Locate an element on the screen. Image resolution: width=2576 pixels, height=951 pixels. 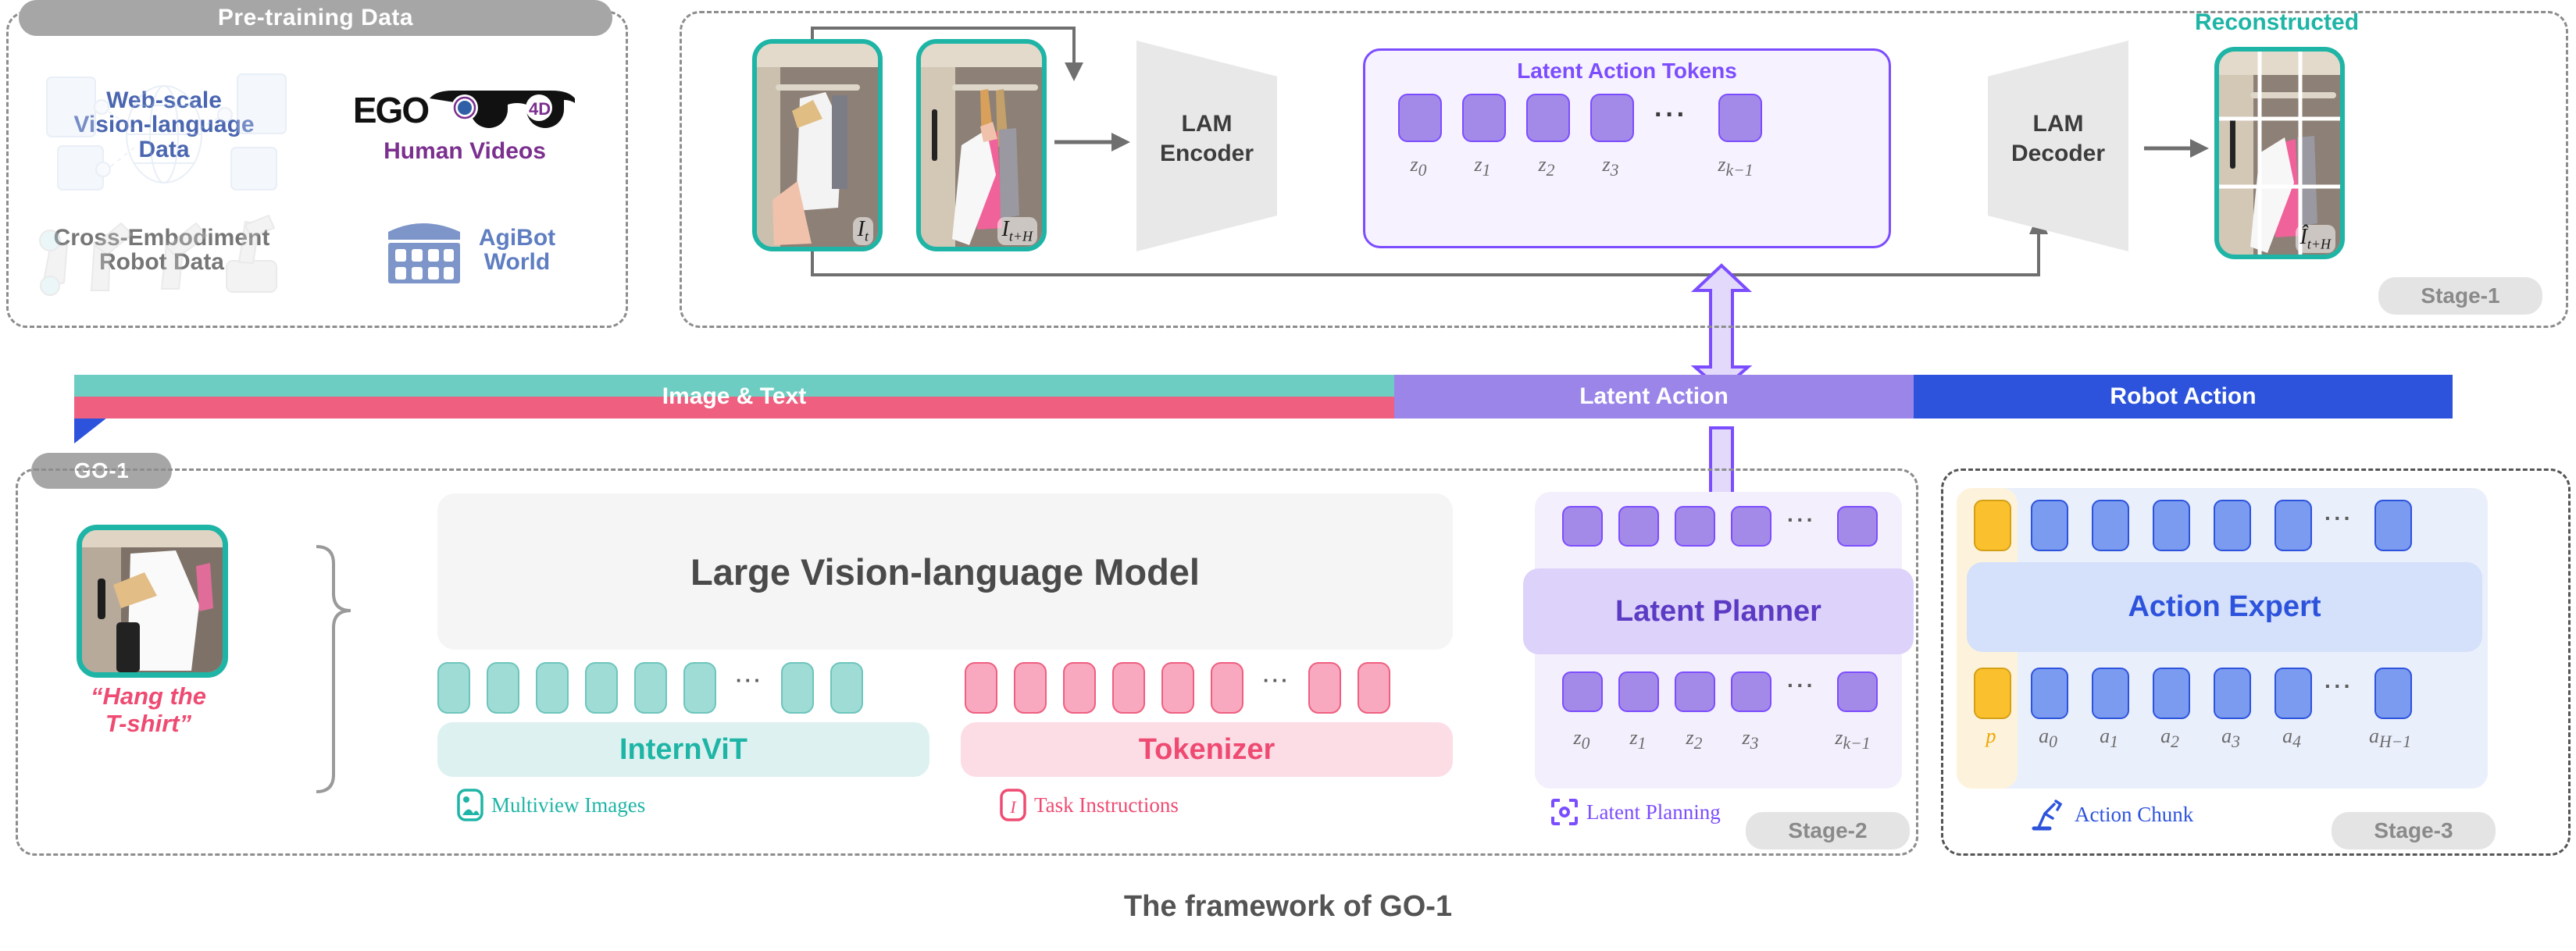
stage3-panel is located at coordinates (2256, 662).